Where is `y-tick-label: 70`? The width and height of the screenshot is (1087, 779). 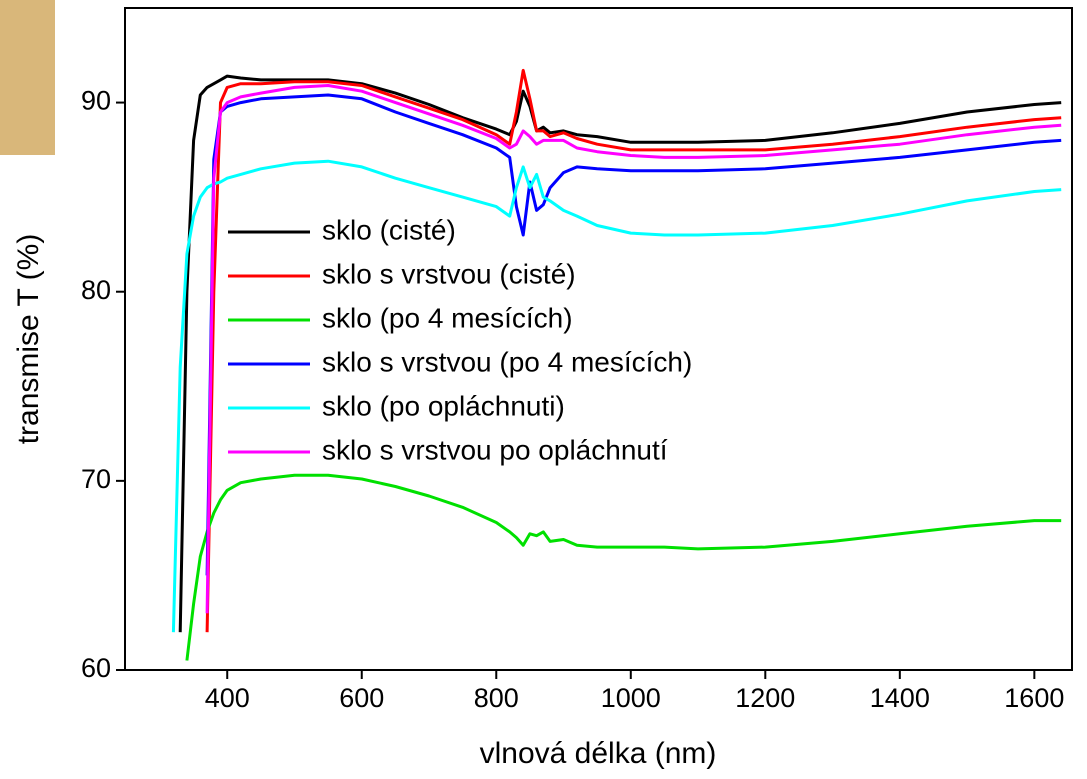
y-tick-label: 70 is located at coordinates (96, 479).